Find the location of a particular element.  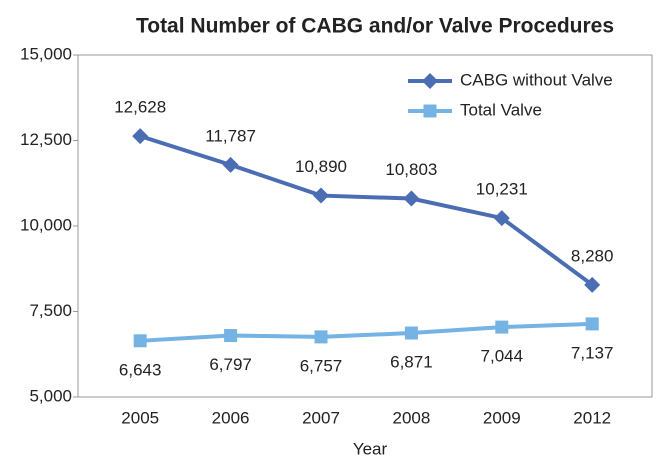

x-tick-label: 2012 is located at coordinates (592, 417).